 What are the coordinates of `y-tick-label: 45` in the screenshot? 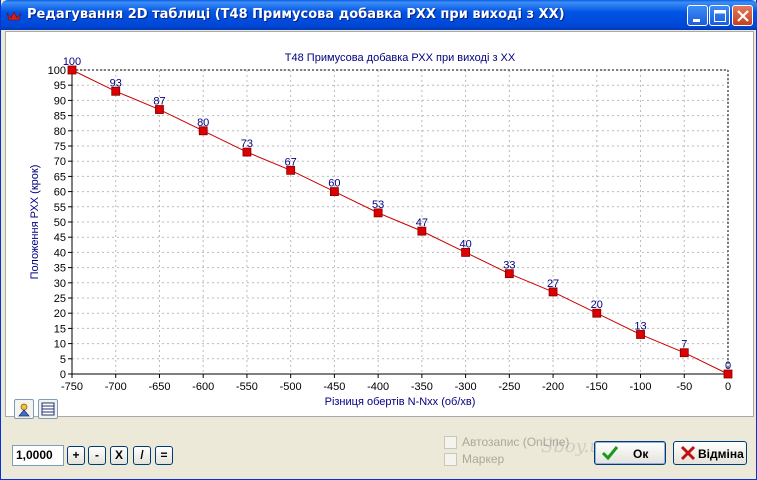 It's located at (60, 238).